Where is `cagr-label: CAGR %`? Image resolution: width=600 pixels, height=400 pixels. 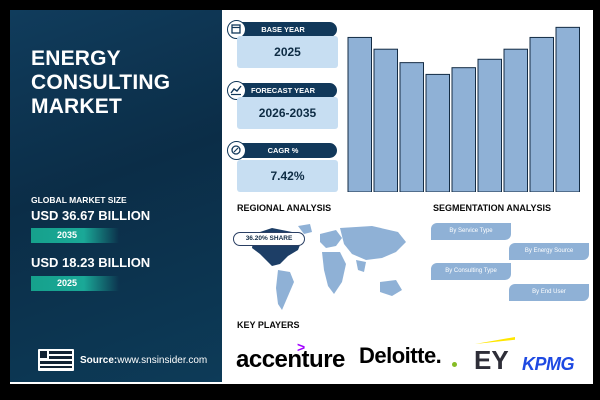
cagr-label: CAGR % is located at coordinates (283, 150).